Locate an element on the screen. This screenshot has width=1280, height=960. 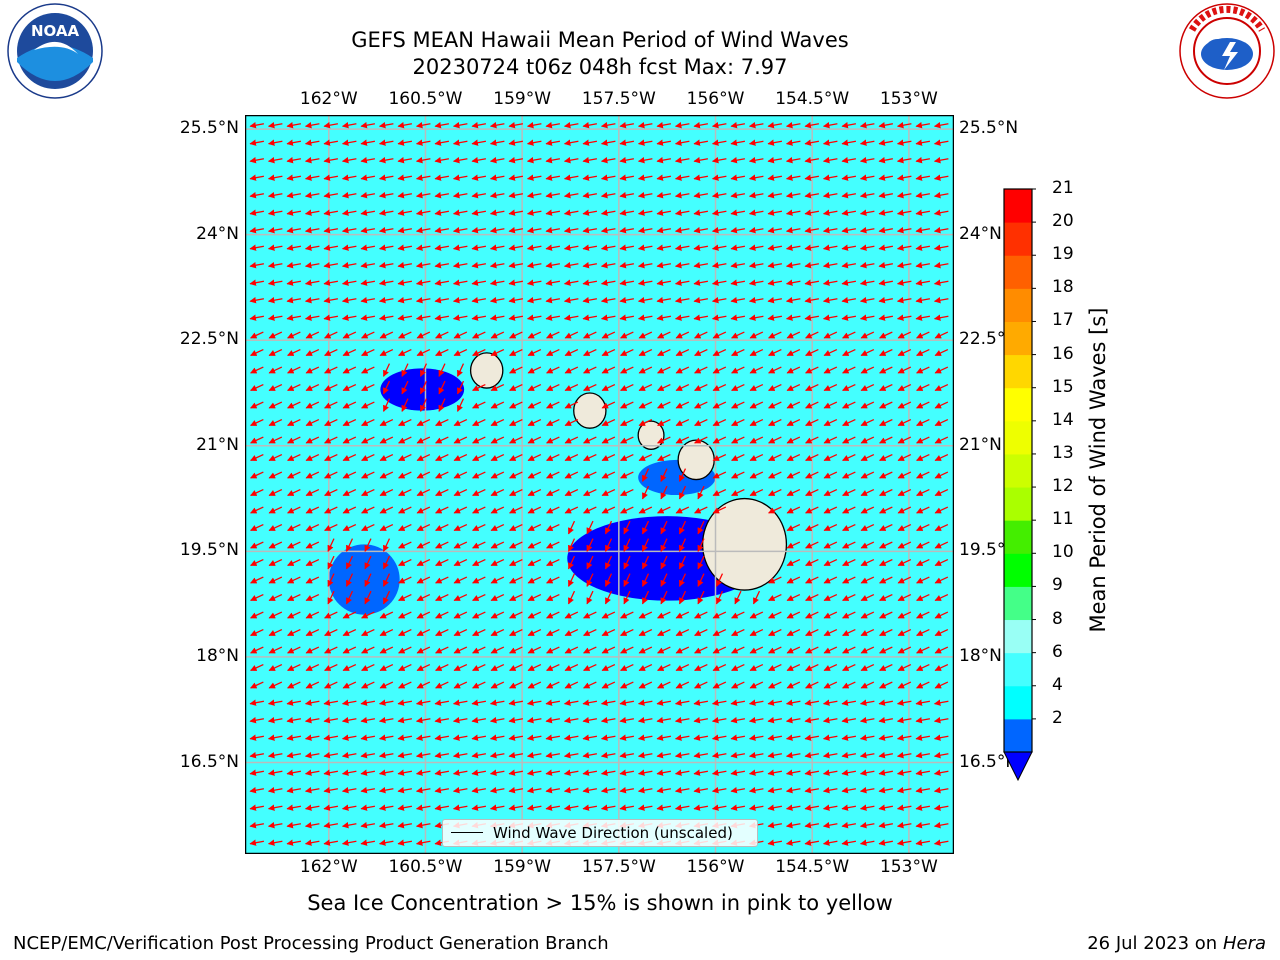
lat-tick-right-1: 24°N is located at coordinates (980, 233).